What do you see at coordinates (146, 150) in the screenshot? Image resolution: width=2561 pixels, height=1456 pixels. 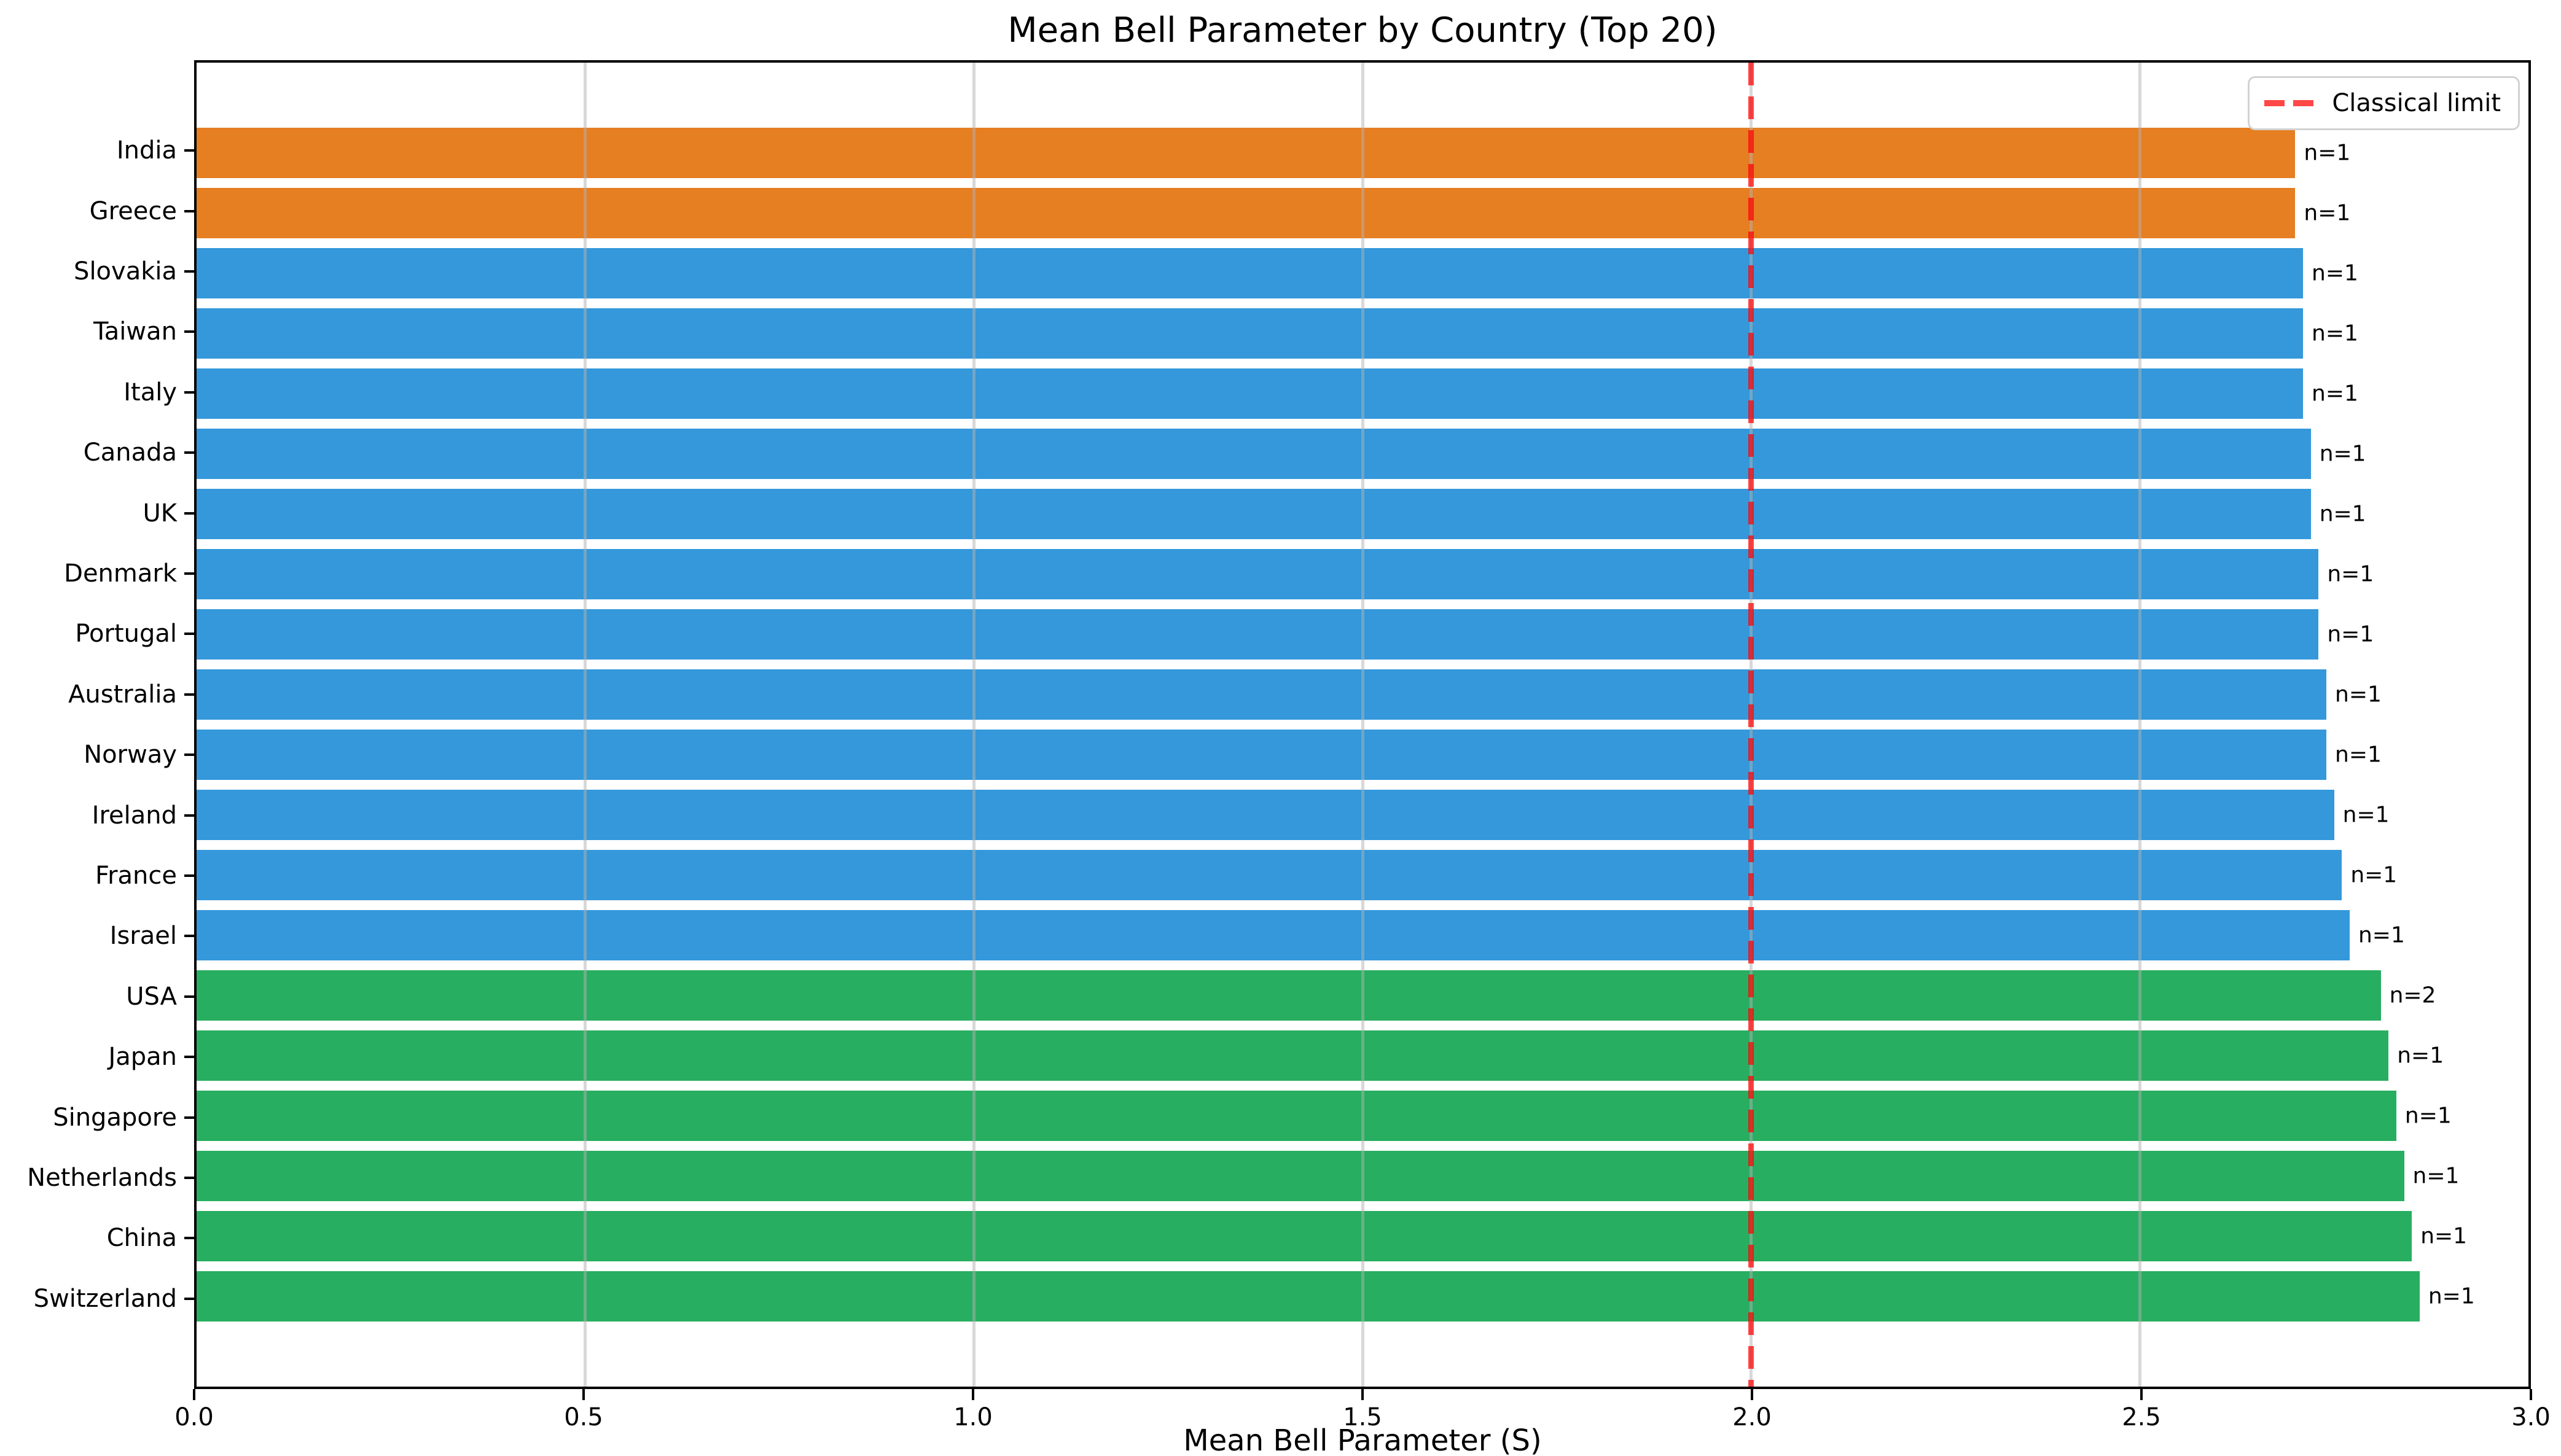 I see `y-axis-label-india: India` at bounding box center [146, 150].